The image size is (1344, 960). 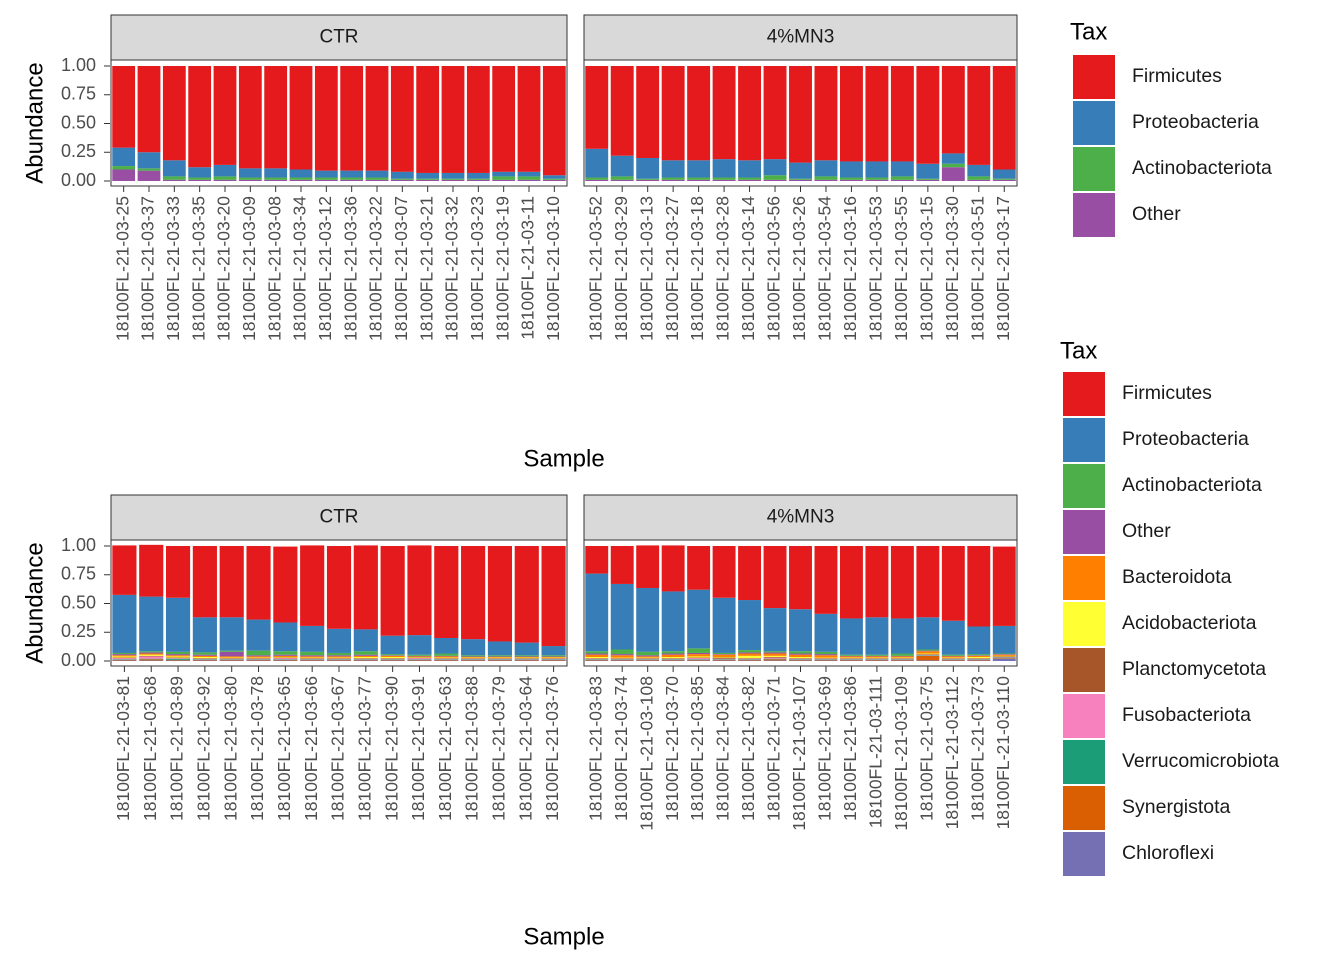 I want to click on x-tick-label: 18100FL-21-03-81, so click(x=123, y=748).